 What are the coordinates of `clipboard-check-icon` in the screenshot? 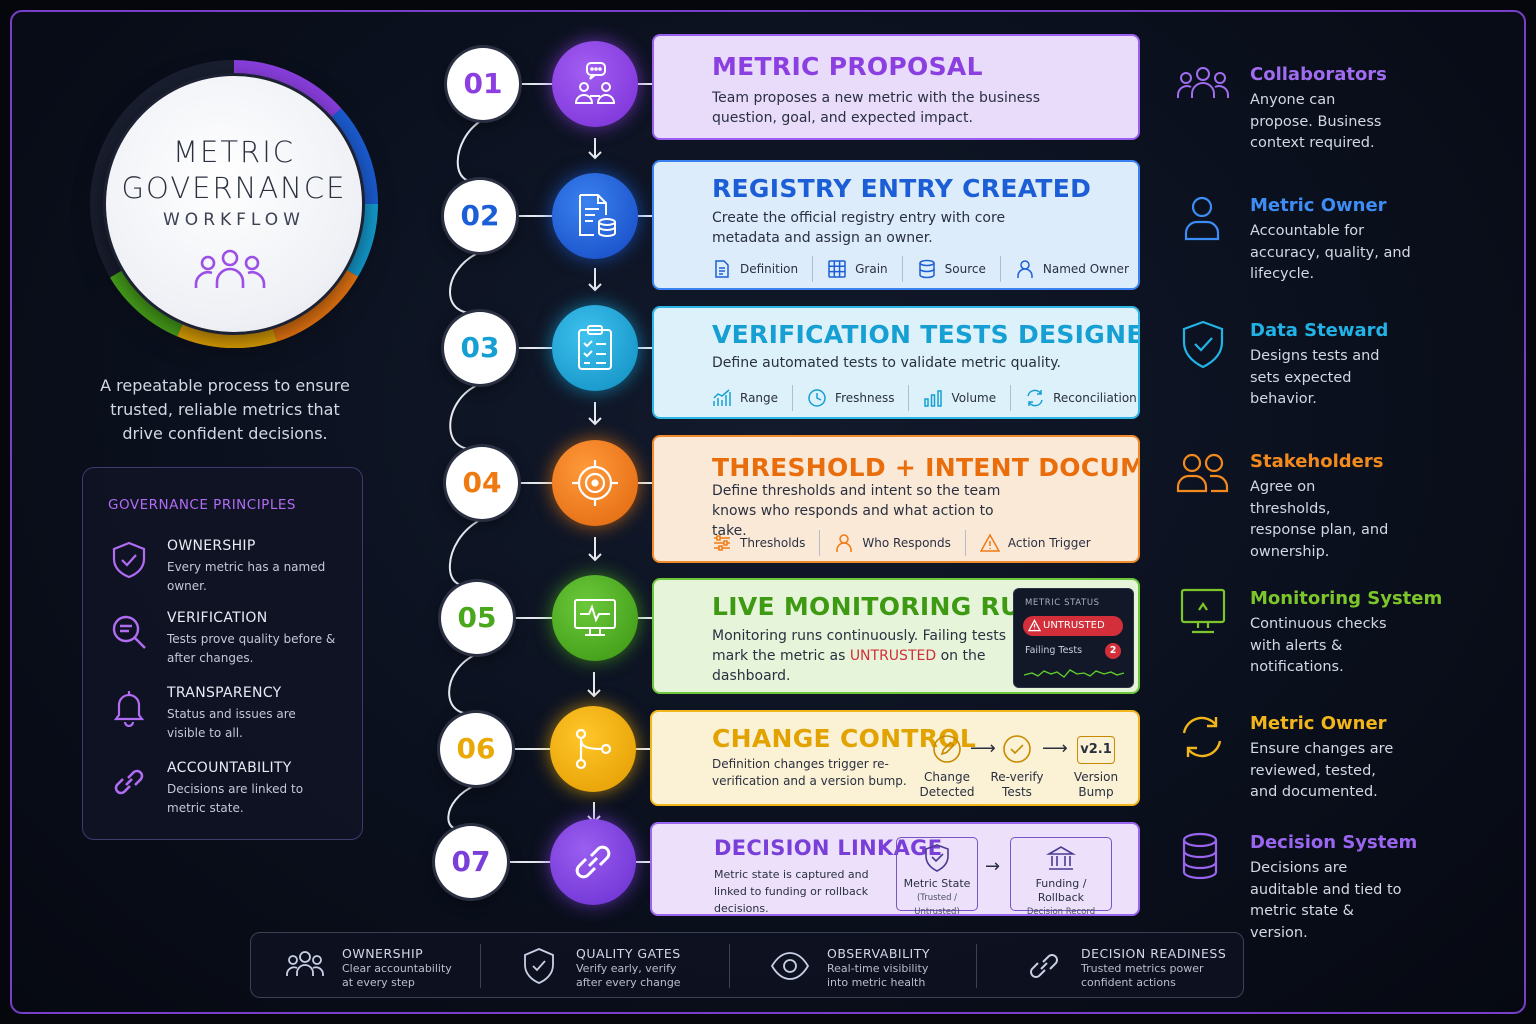 It's located at (595, 347).